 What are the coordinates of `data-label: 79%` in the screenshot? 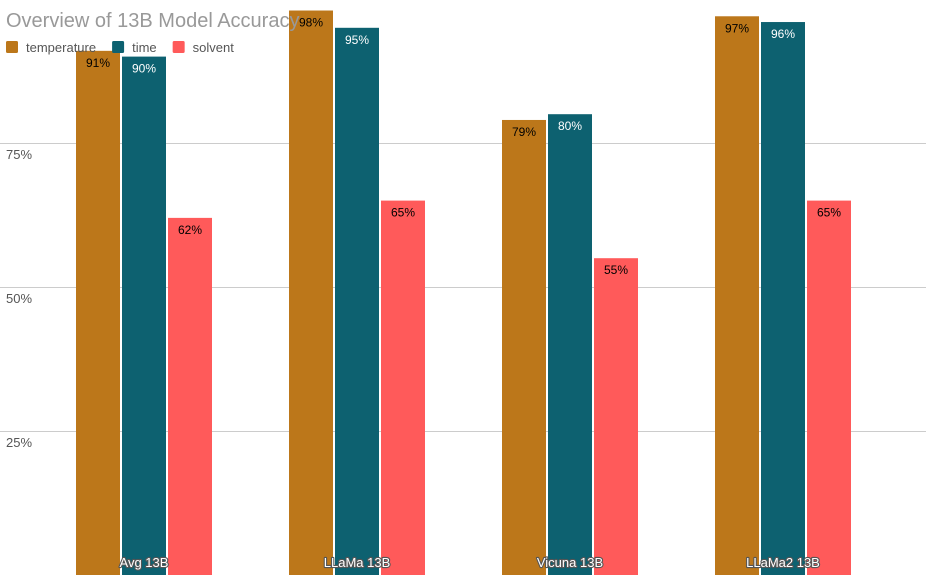 It's located at (524, 132).